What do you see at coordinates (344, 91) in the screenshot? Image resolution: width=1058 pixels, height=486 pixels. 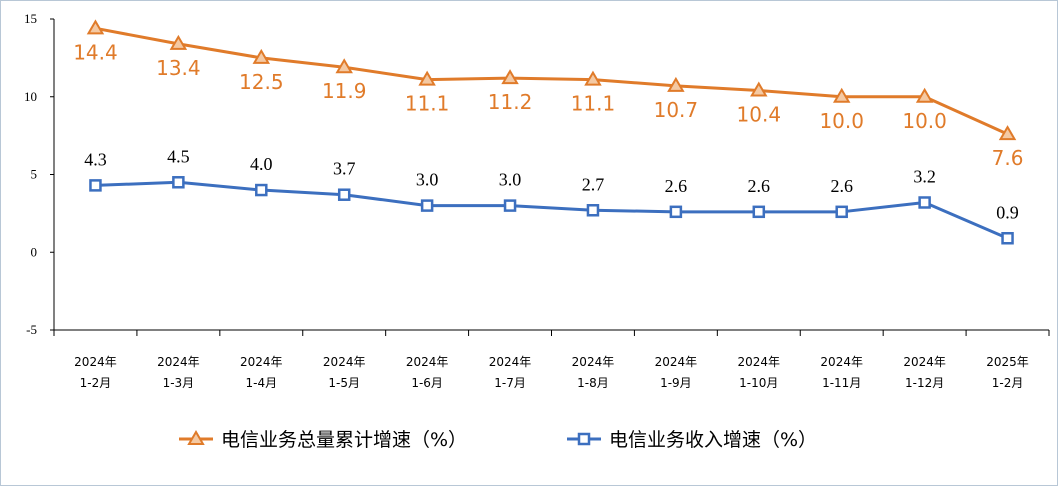 I see `data-label: 11.9` at bounding box center [344, 91].